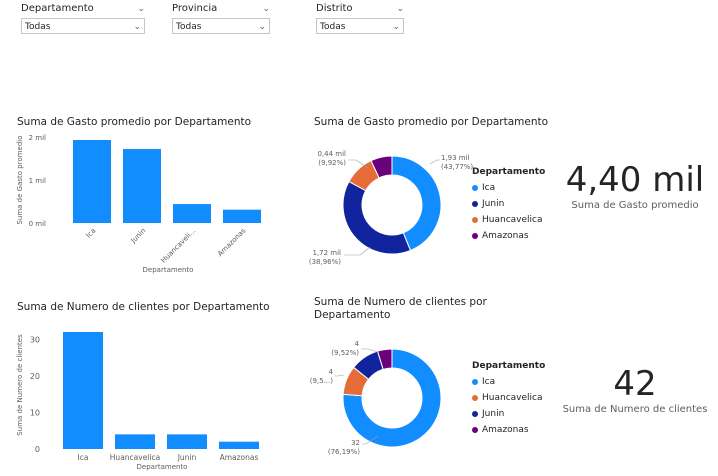  Describe the element at coordinates (457, 167) in the screenshot. I see `data-label-percent: (43,77%)` at that location.